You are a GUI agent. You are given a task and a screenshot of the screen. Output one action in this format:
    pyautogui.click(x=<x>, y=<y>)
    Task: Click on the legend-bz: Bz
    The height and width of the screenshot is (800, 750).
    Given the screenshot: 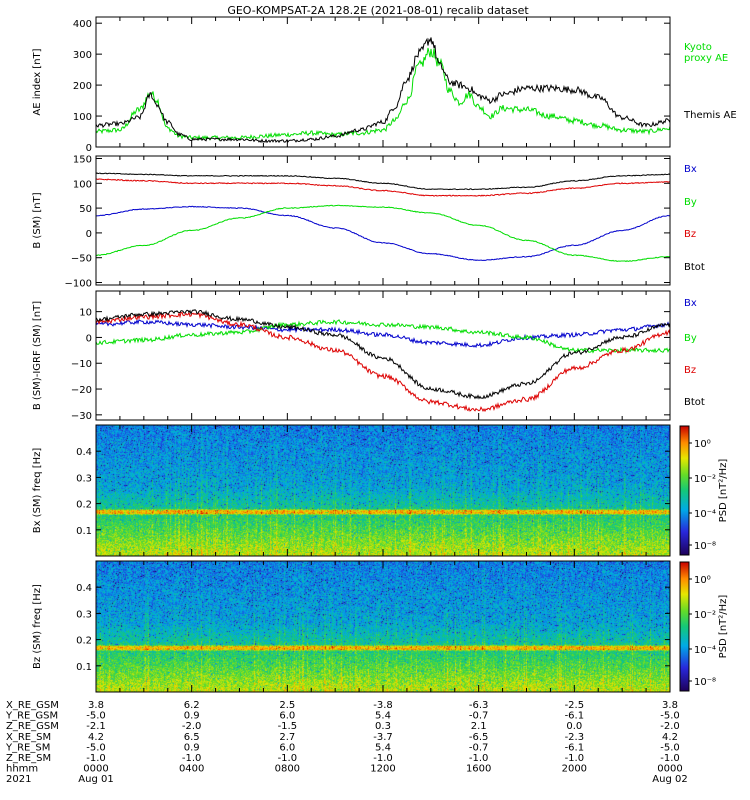 What is the action you would take?
    pyautogui.click(x=690, y=234)
    